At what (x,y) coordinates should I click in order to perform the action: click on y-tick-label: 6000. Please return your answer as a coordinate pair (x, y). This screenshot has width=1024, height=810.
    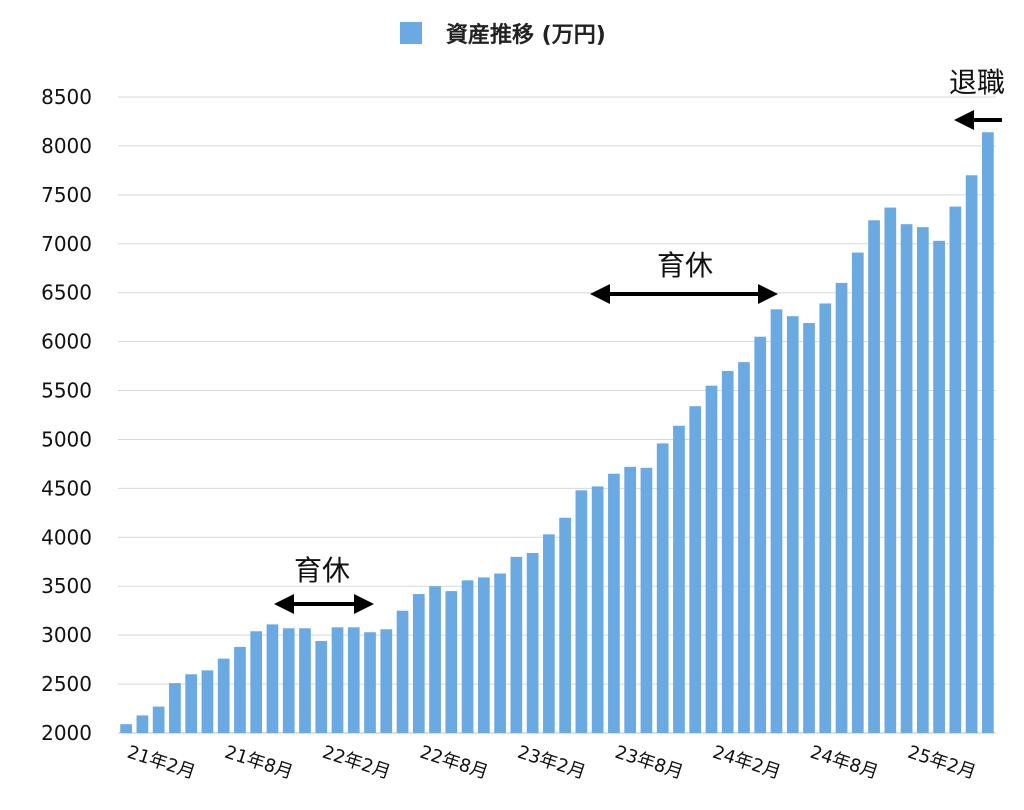
    Looking at the image, I should click on (66, 342).